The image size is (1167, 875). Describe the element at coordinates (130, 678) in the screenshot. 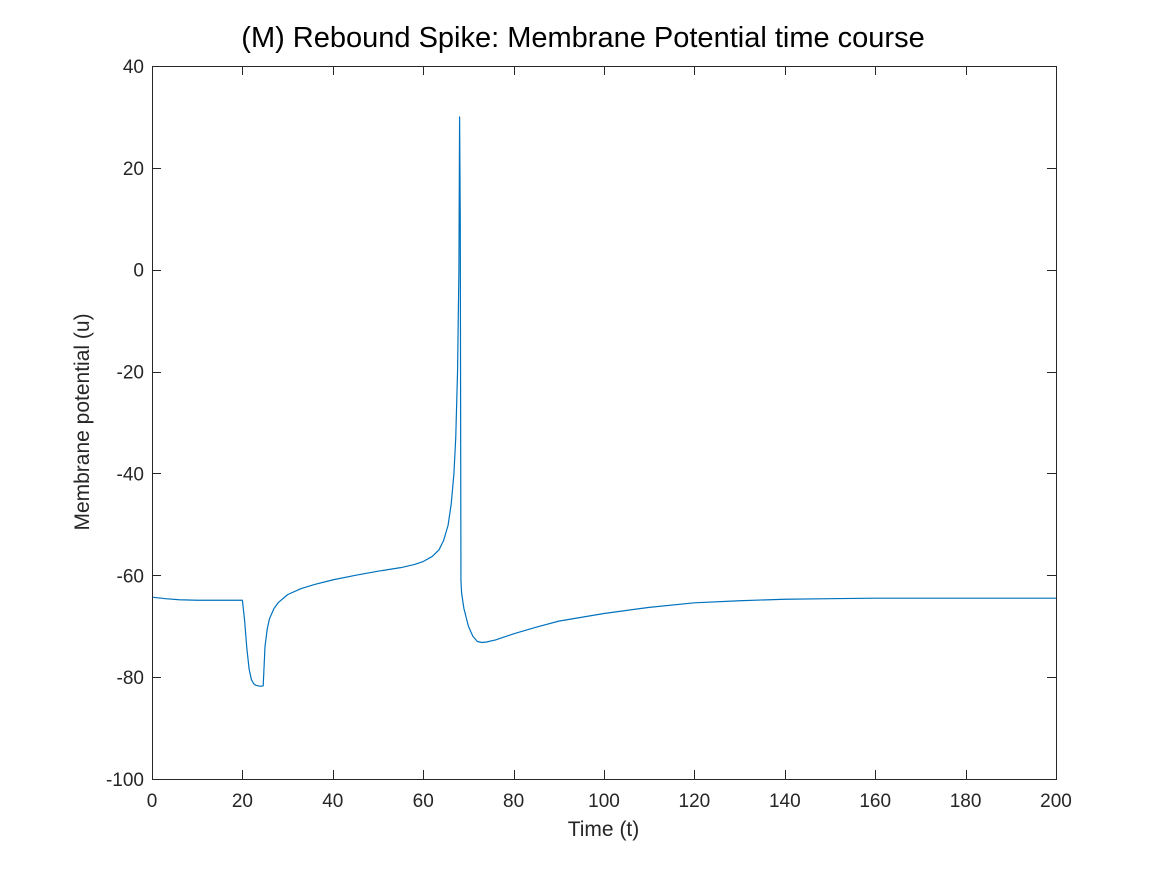

I see `y-tick-label: -80` at that location.